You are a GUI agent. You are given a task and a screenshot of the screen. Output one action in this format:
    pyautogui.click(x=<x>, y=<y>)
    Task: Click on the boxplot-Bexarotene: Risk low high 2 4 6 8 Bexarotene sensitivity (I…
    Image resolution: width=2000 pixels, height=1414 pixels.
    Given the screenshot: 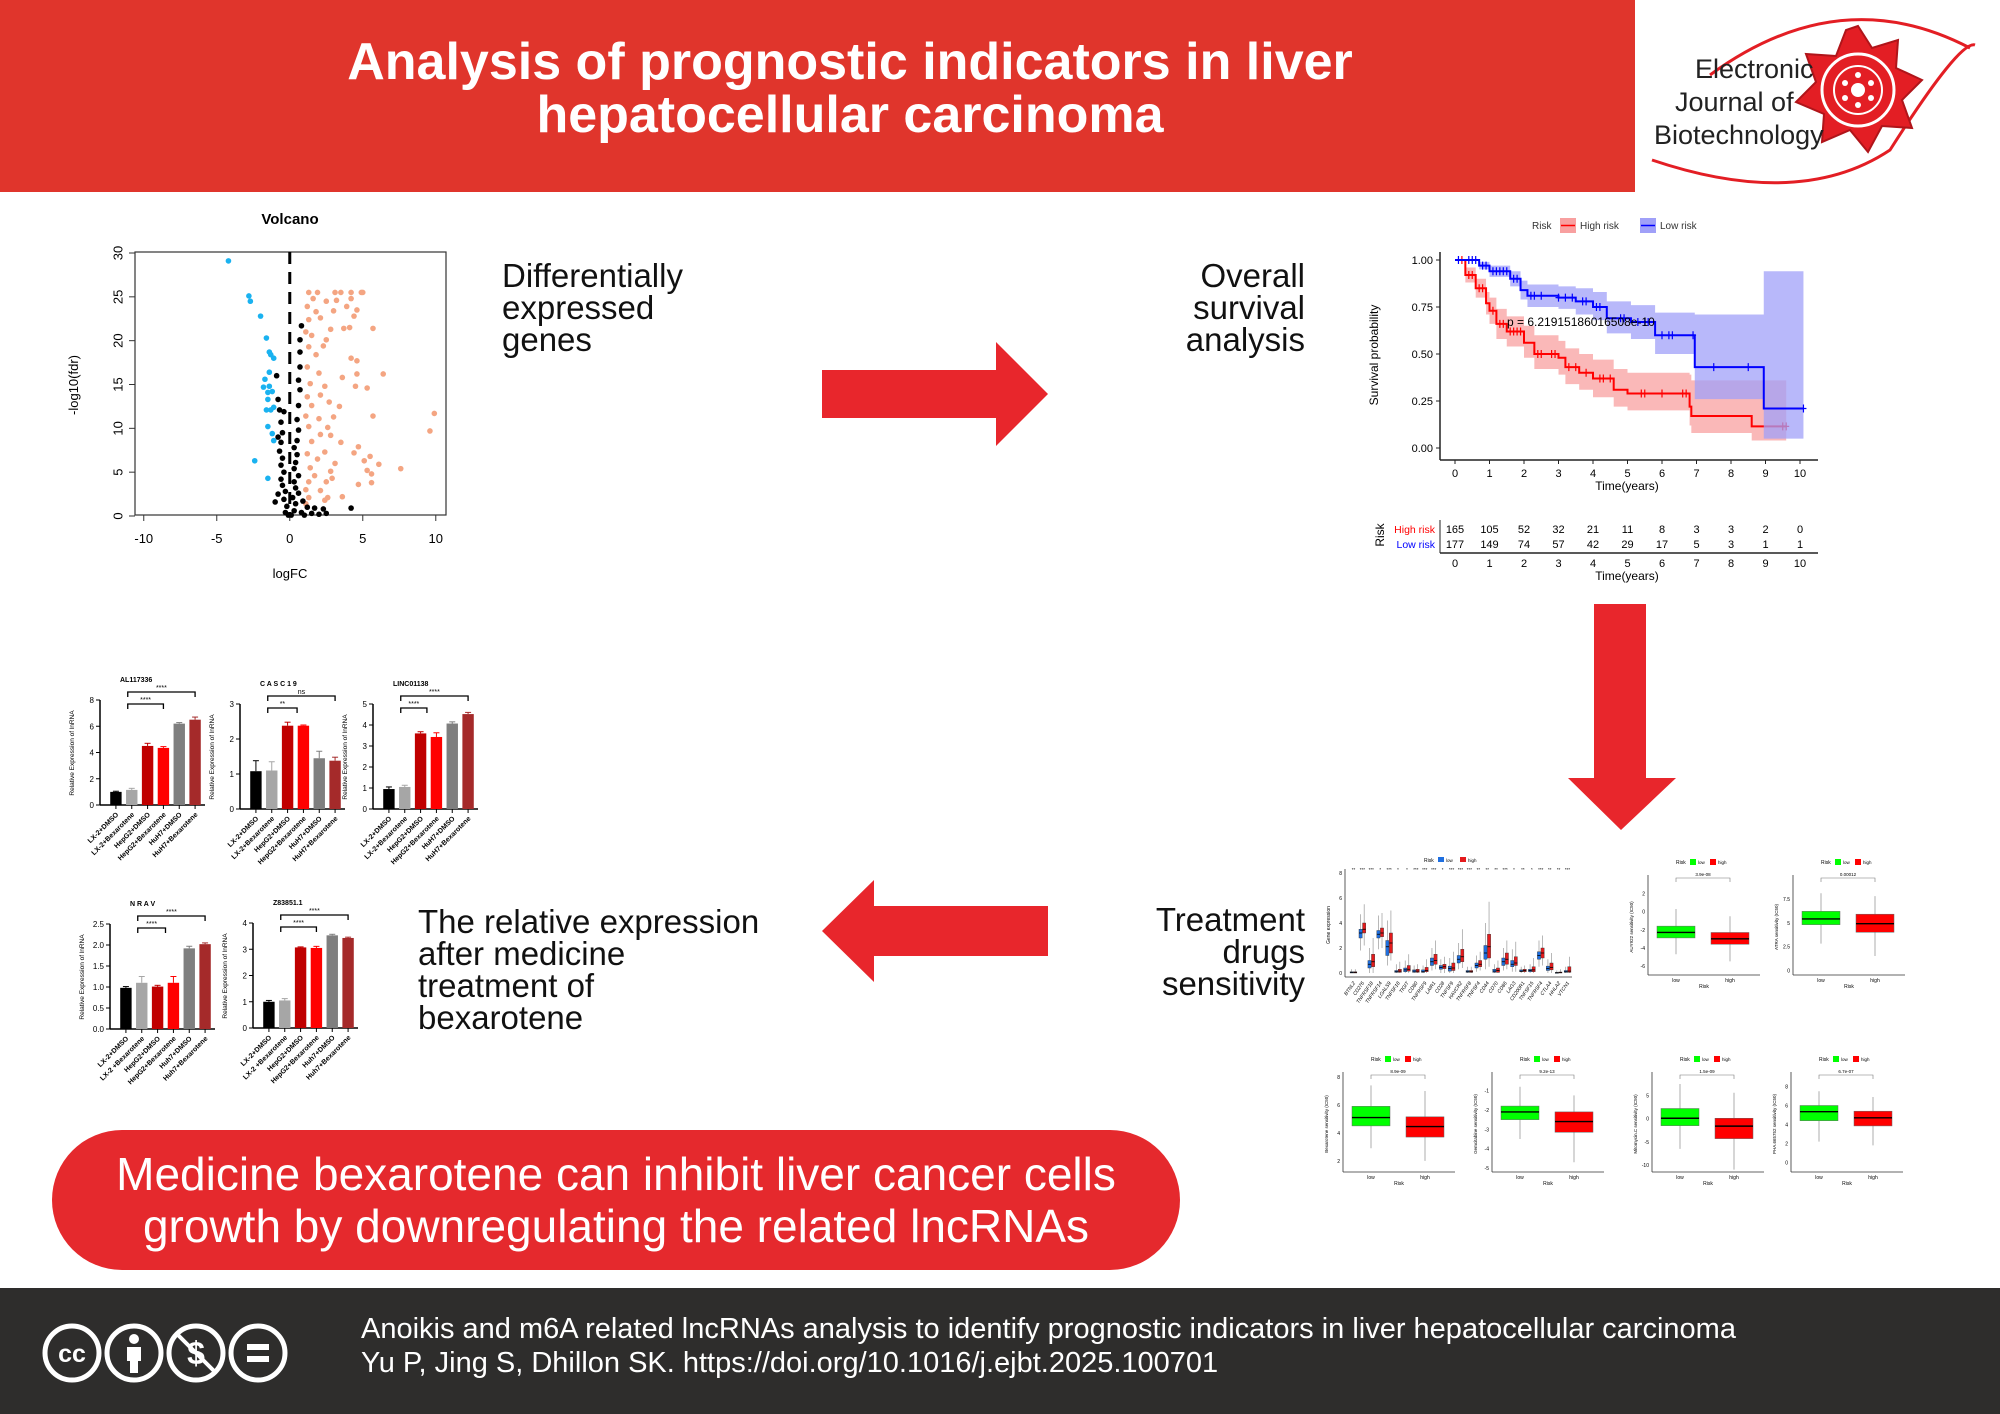 What is the action you would take?
    pyautogui.click(x=1389, y=1121)
    